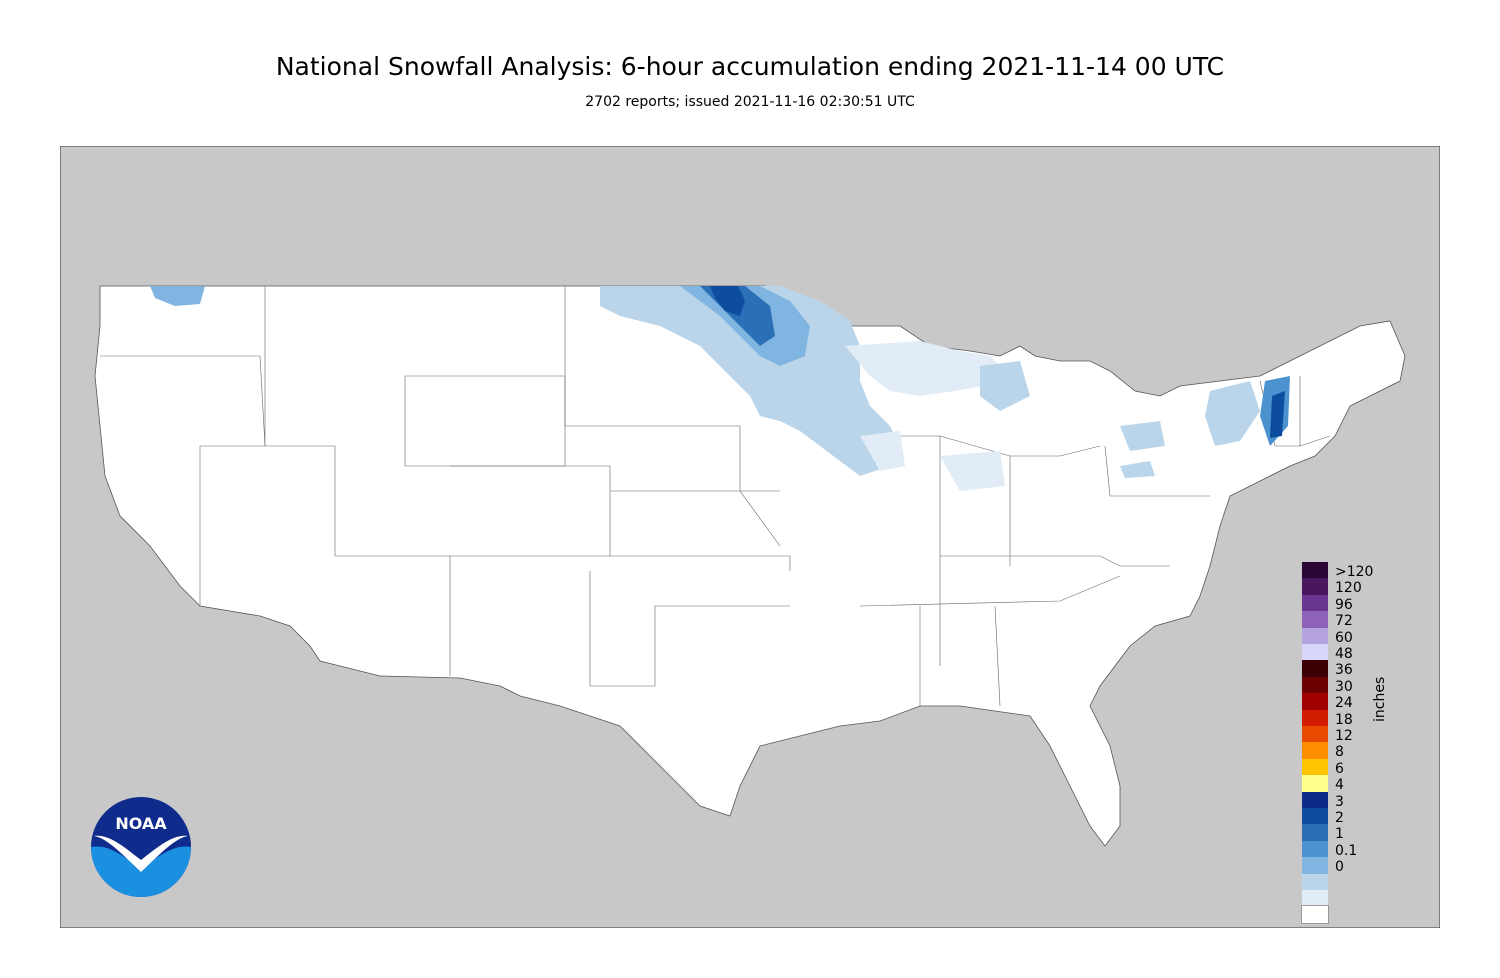  What do you see at coordinates (1339, 818) in the screenshot?
I see `legend-label: 2` at bounding box center [1339, 818].